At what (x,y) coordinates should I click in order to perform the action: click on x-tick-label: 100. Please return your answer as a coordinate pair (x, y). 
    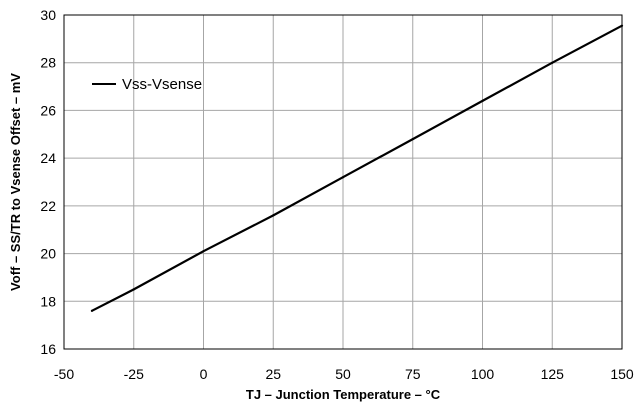
    Looking at the image, I should click on (483, 374).